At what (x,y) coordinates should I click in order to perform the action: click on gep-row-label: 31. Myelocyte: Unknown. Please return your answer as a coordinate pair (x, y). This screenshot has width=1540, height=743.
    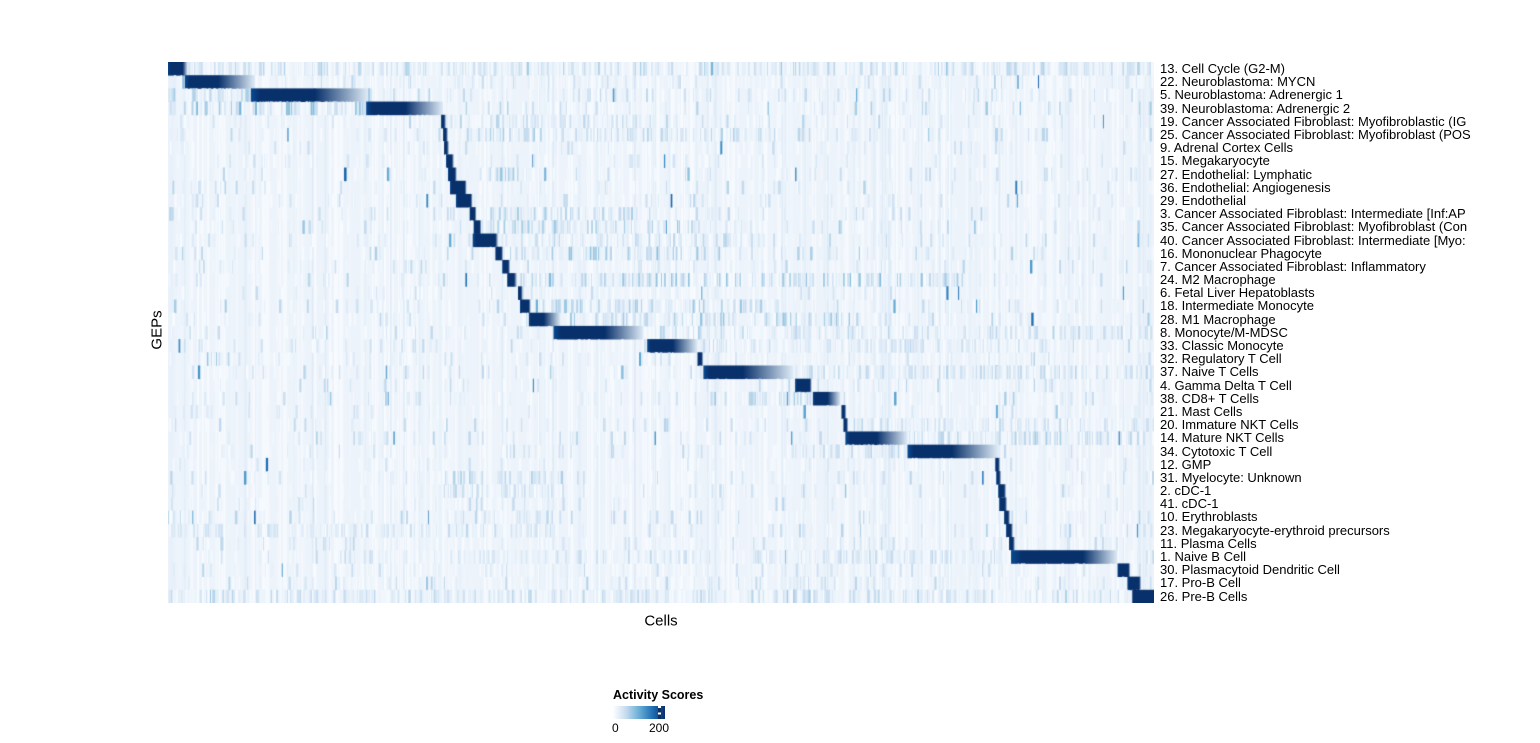
    Looking at the image, I should click on (1231, 477).